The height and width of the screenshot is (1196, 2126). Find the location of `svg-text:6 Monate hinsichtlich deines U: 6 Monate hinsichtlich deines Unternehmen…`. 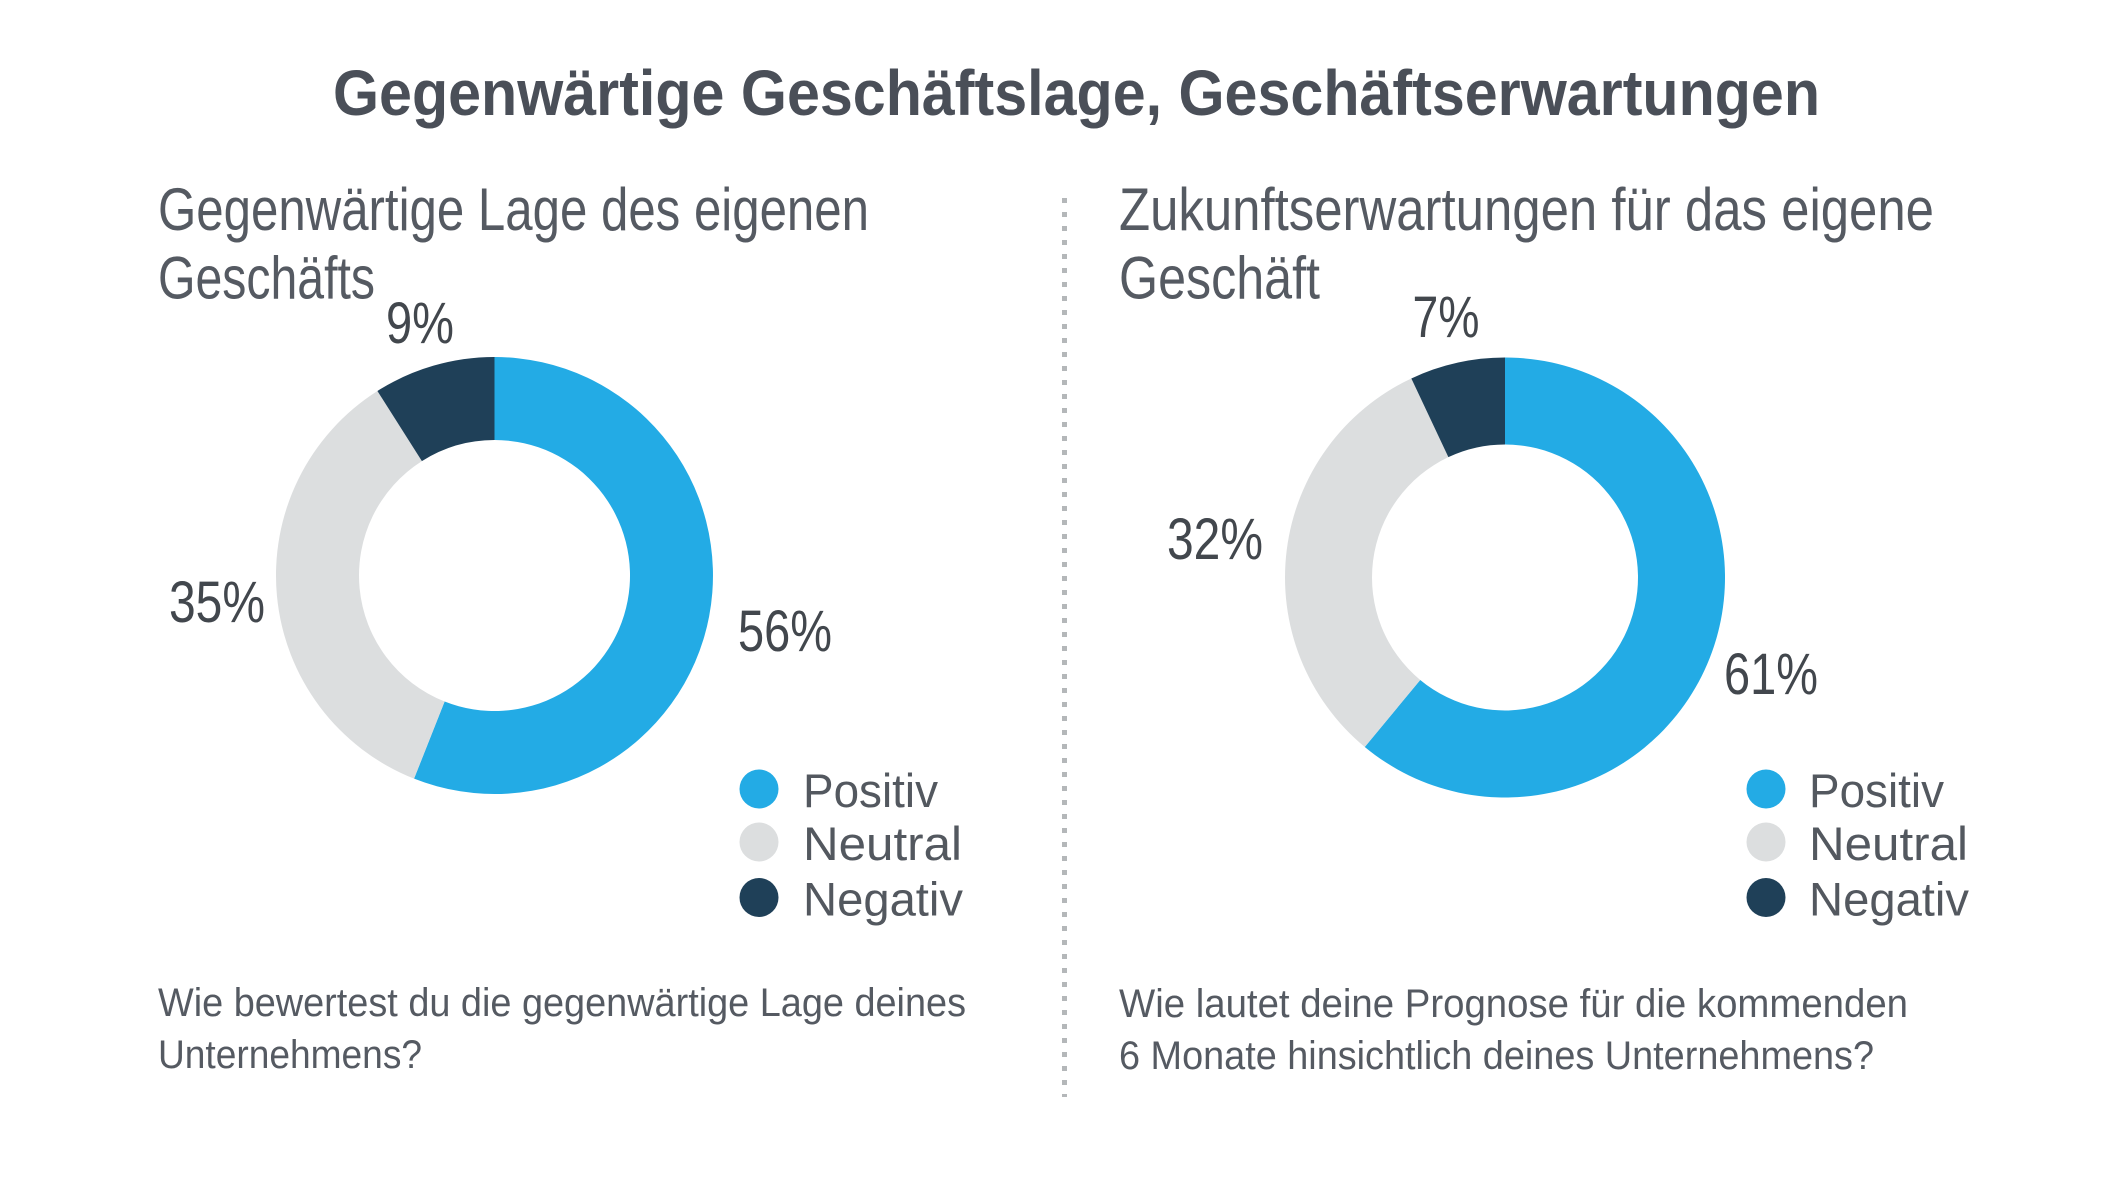

svg-text:6 Monate hinsichtlich deines U: 6 Monate hinsichtlich deines Unternehmen… is located at coordinates (1496, 1056).